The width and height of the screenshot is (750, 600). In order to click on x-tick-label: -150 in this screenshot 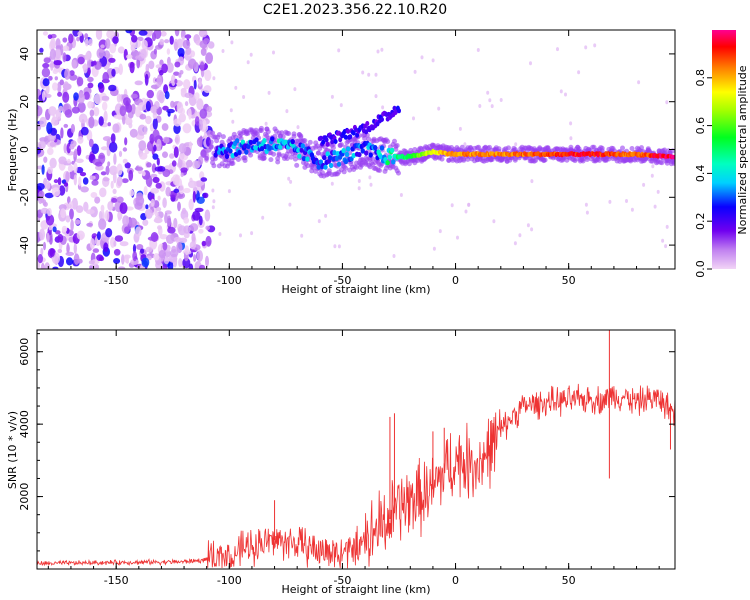, I will do `click(116, 280)`.